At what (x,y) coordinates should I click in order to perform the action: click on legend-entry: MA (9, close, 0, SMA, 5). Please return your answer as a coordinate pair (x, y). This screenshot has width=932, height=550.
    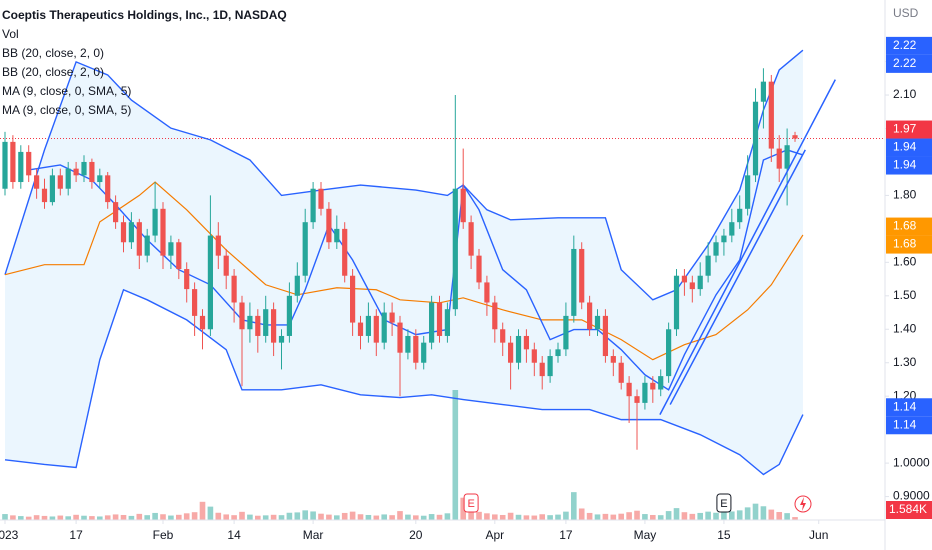
    Looking at the image, I should click on (66, 91).